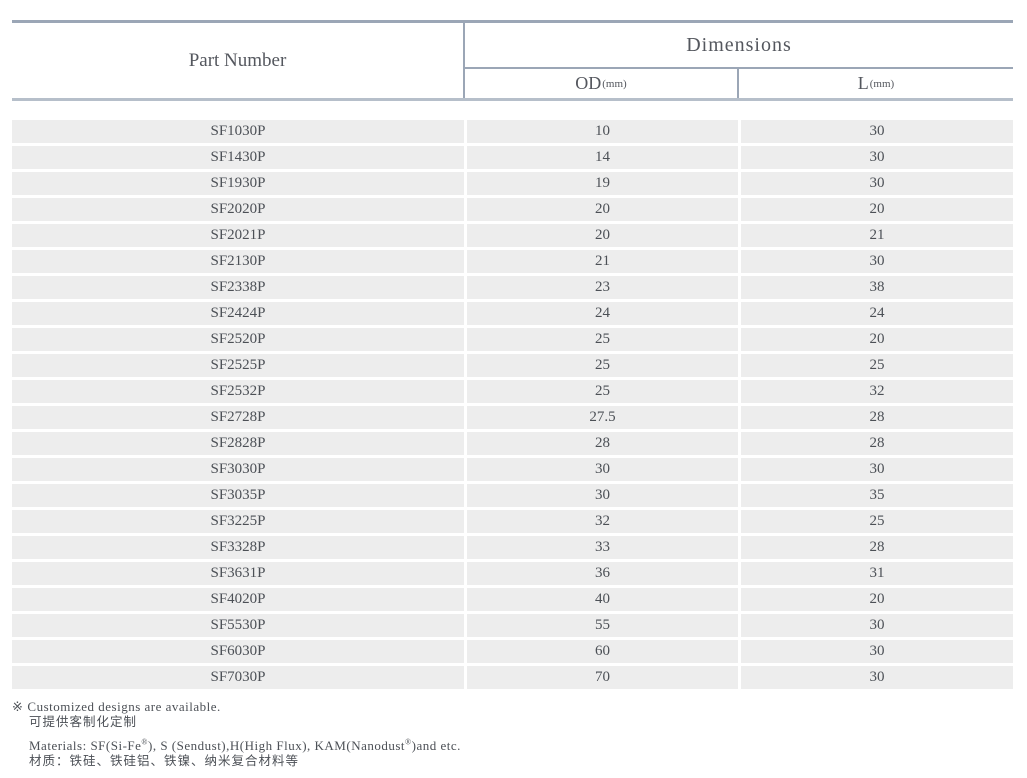  Describe the element at coordinates (83, 721) in the screenshot. I see `footnote-customized-zh: 可提供客制化定制` at that location.